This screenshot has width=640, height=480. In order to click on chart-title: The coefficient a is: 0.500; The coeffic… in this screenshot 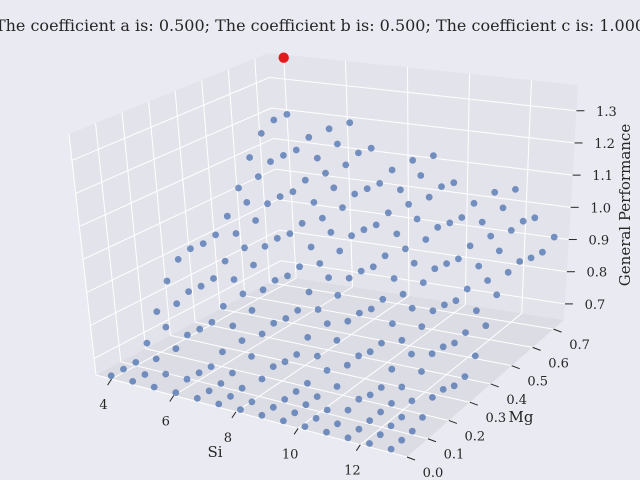, I will do `click(320, 25)`.